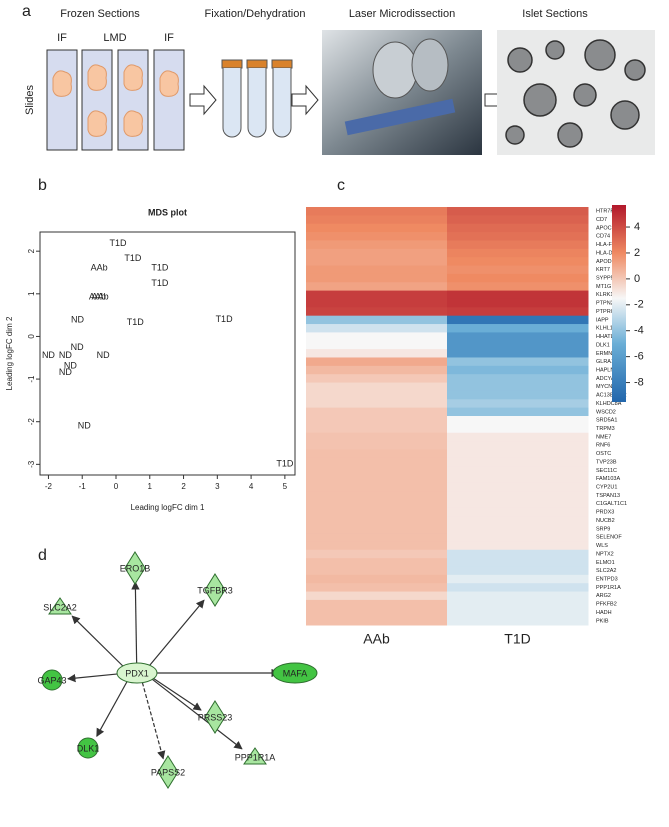 Image resolution: width=669 pixels, height=827 pixels. Describe the element at coordinates (608, 479) in the screenshot. I see `row-label: FAM103A` at that location.